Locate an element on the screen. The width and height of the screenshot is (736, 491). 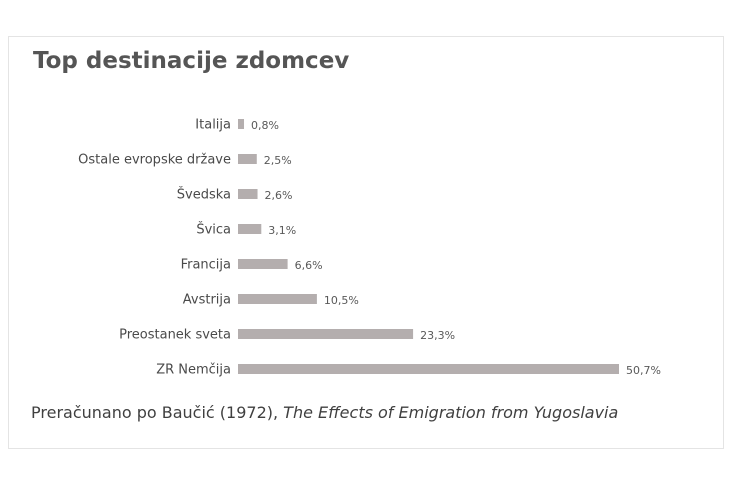
category-label: Ostale evropske države is located at coordinates (154, 160).